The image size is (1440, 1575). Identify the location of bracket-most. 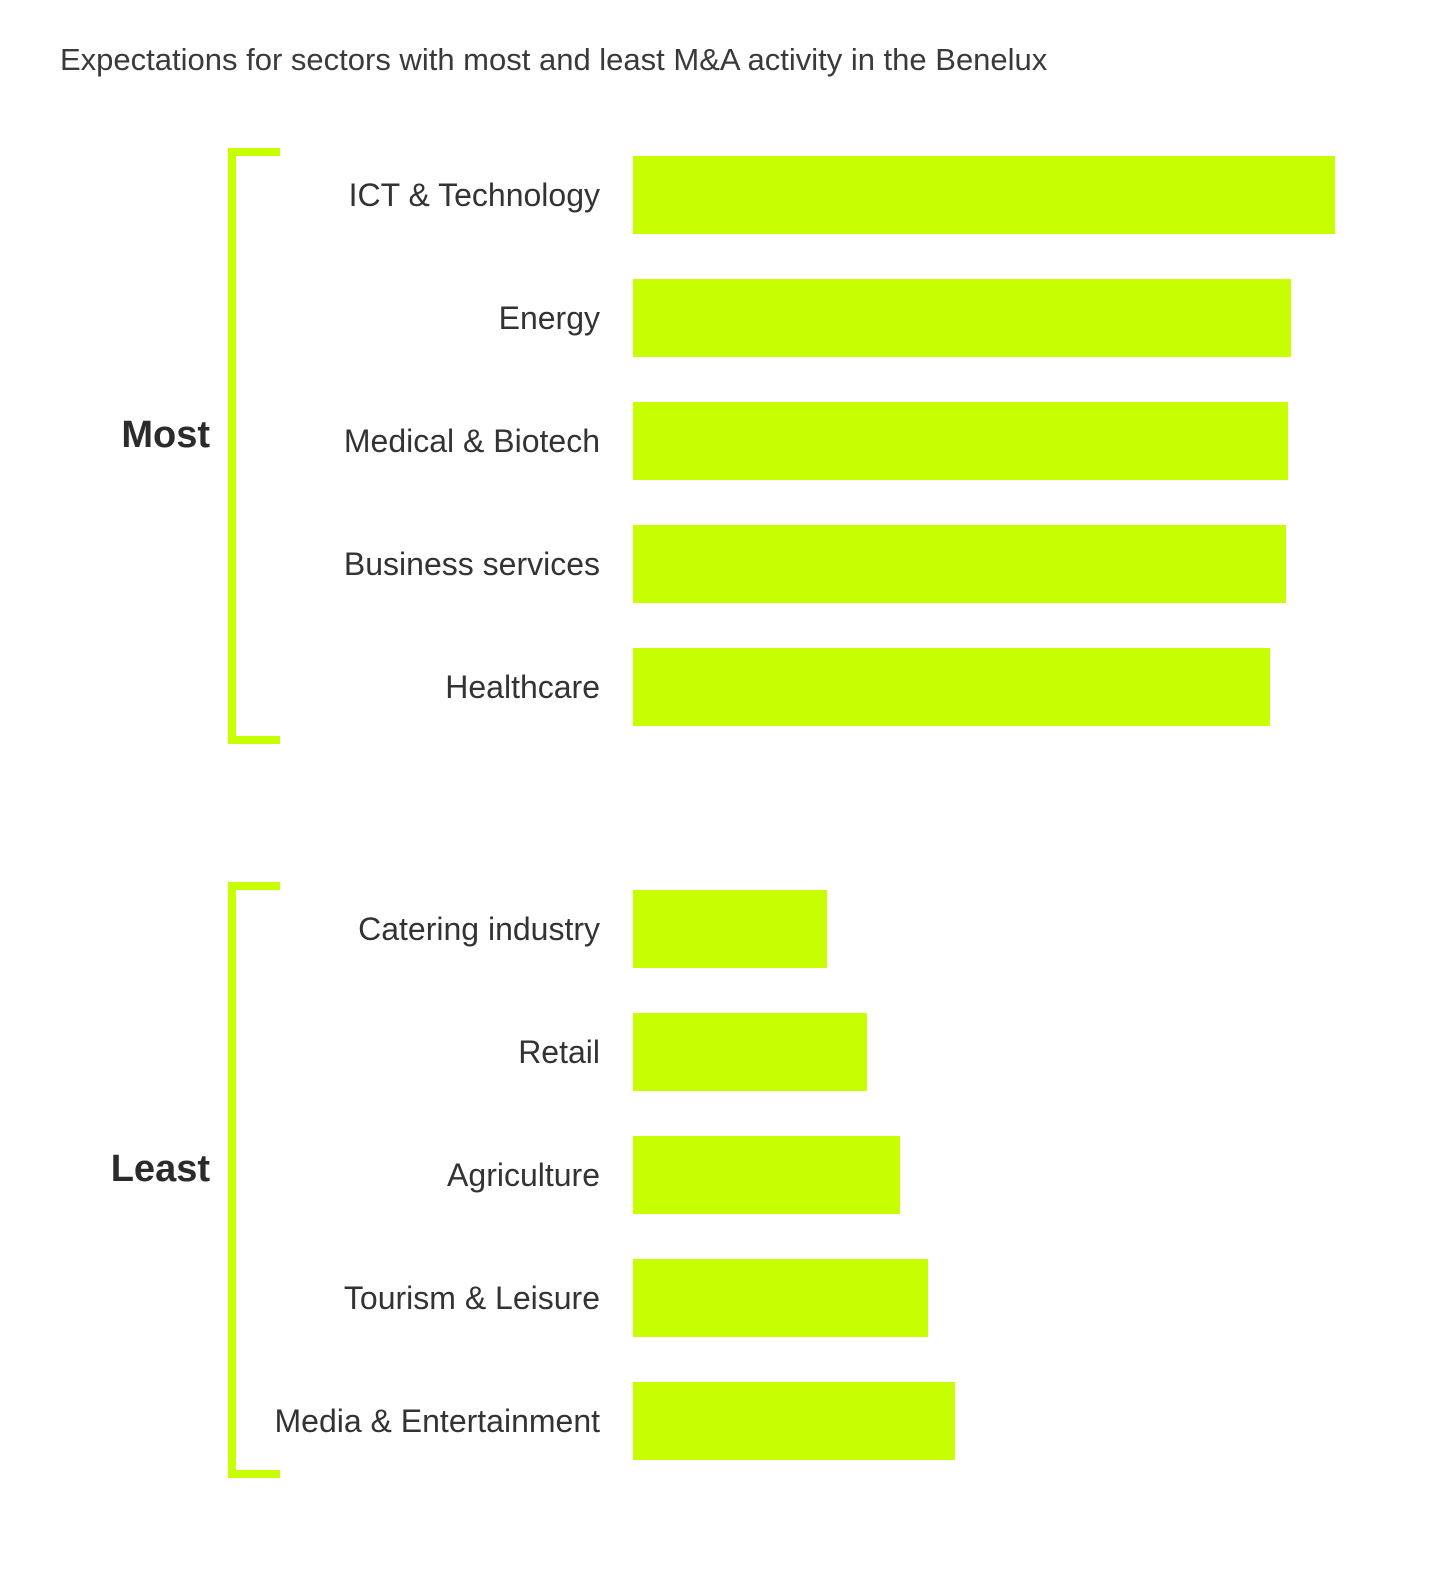
(254, 446).